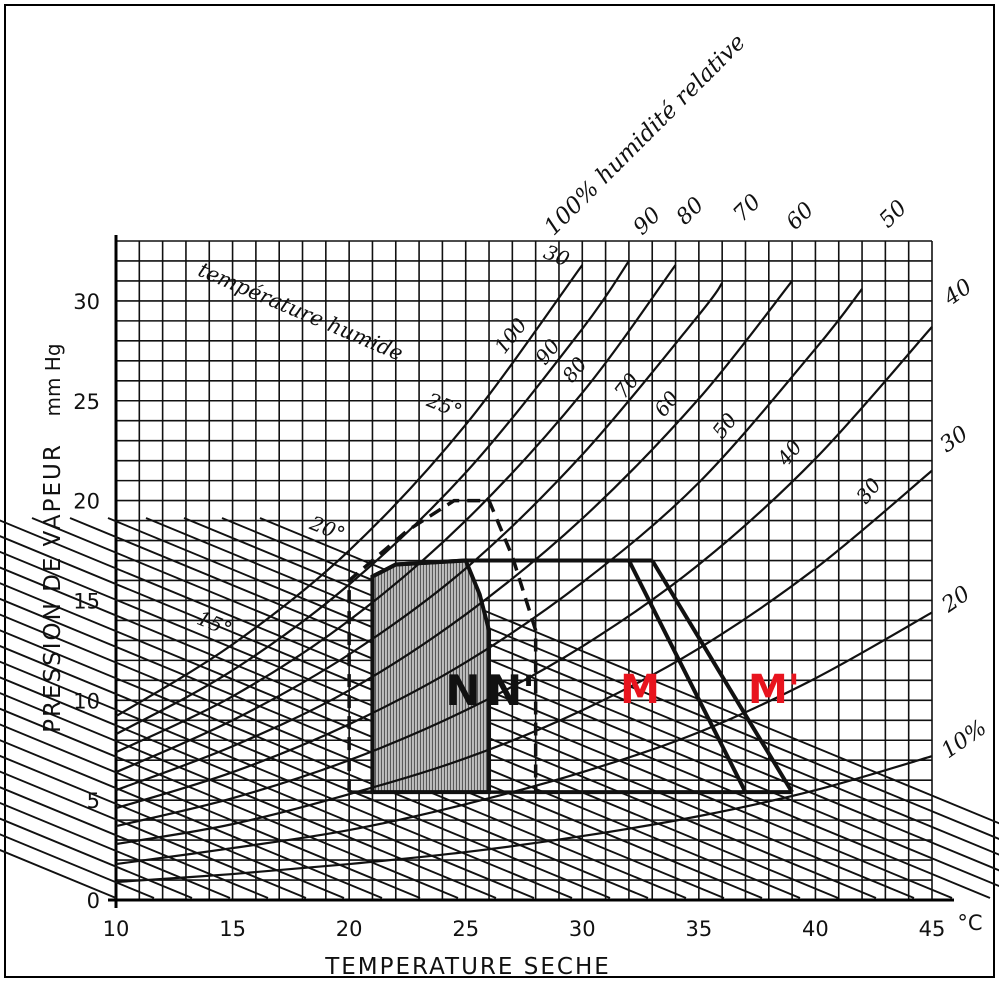  I want to click on rh-right-label: 20, so click(956, 599).